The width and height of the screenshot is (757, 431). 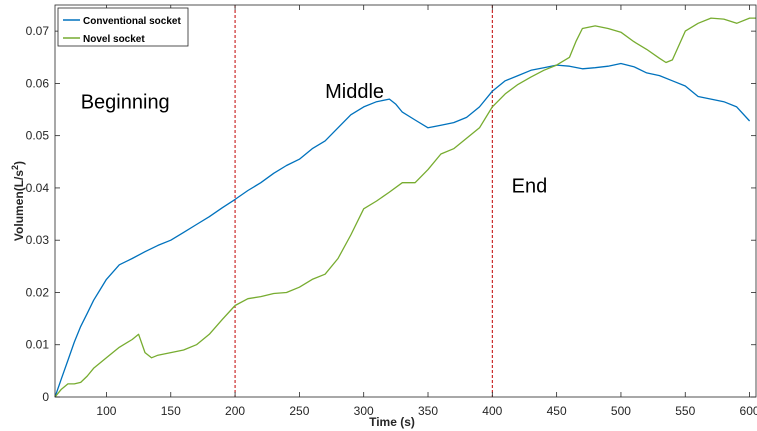 What do you see at coordinates (132, 21) in the screenshot?
I see `legend-label-conventional: Conventional socket` at bounding box center [132, 21].